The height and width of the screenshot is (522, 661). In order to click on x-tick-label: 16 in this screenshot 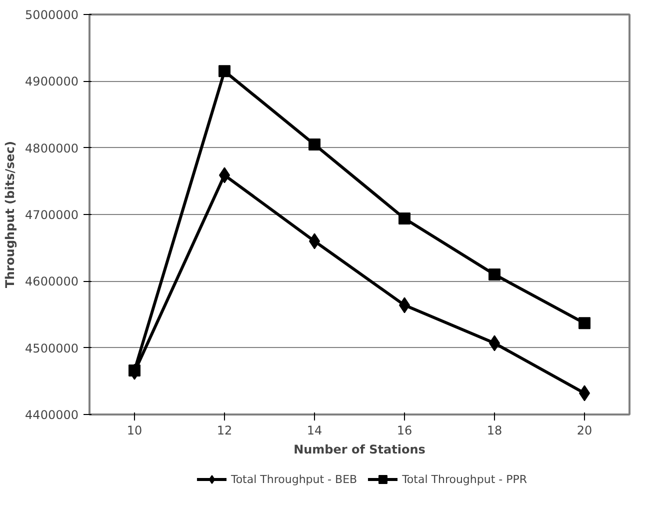, I will do `click(404, 431)`.